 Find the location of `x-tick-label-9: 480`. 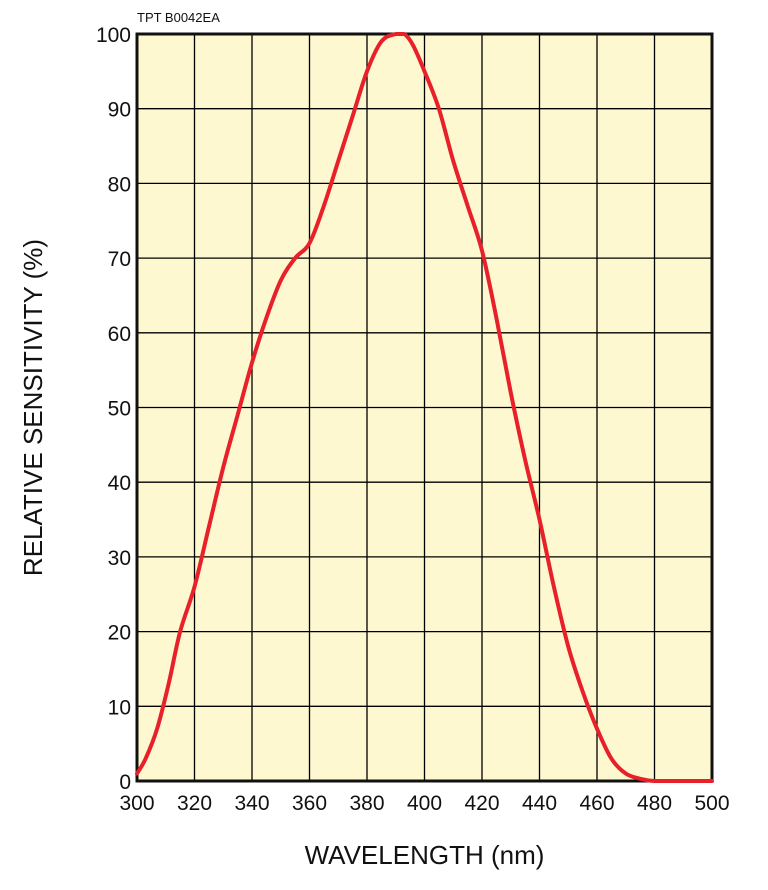

x-tick-label-9: 480 is located at coordinates (654, 803).